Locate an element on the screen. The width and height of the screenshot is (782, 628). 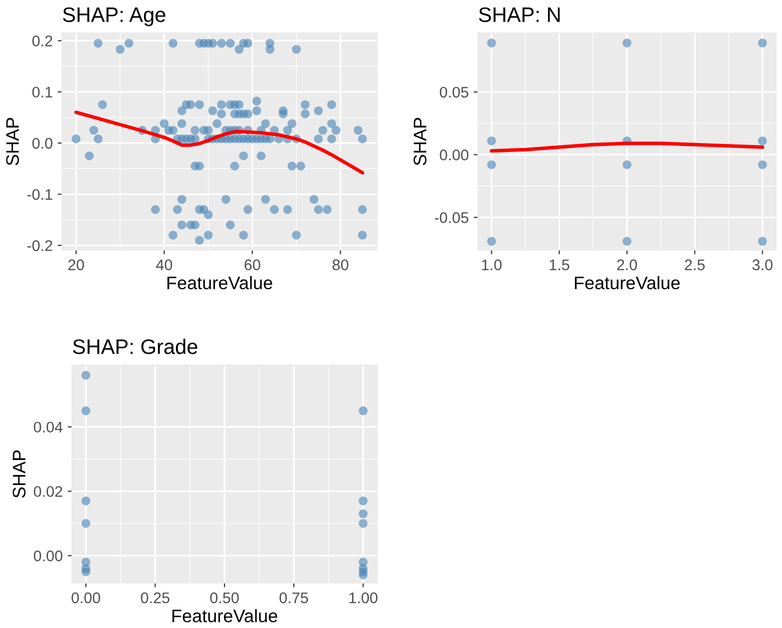
x-tick-label: 2.5 is located at coordinates (694, 264).